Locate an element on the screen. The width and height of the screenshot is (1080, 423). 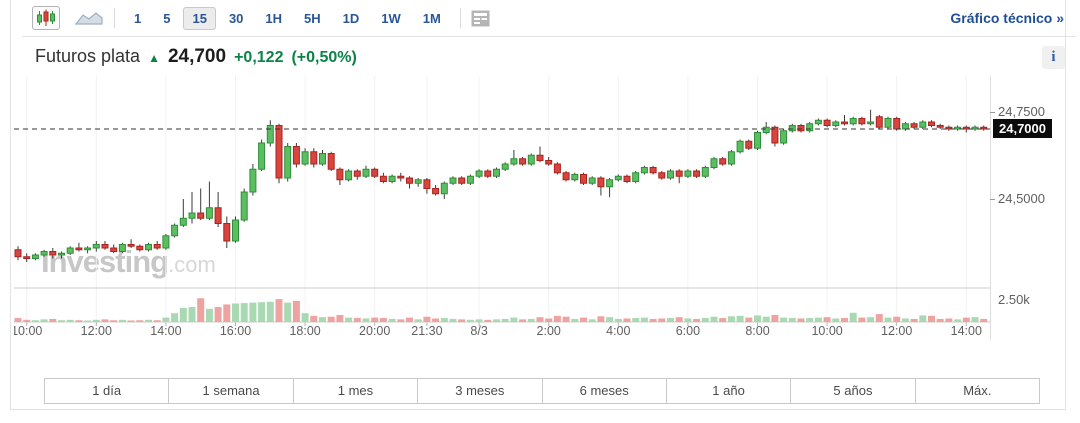
x-axis-label: 8/3 is located at coordinates (478, 331).